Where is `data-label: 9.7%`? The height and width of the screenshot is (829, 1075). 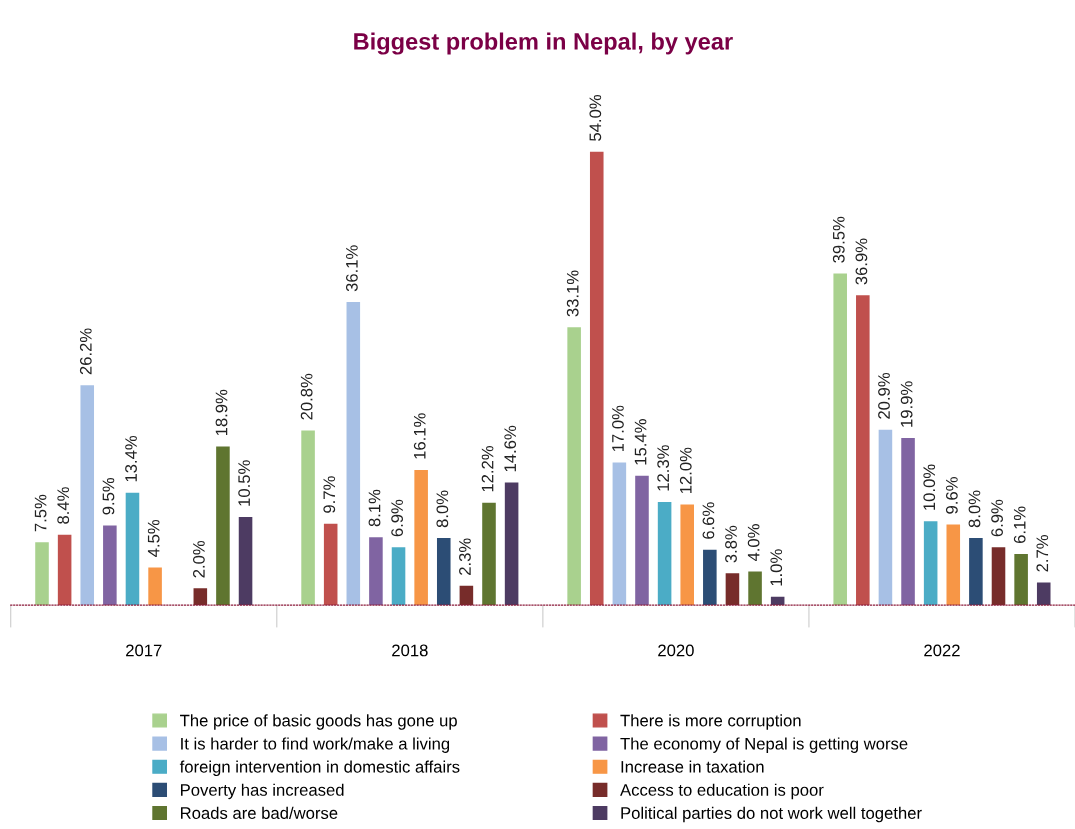 data-label: 9.7% is located at coordinates (329, 494).